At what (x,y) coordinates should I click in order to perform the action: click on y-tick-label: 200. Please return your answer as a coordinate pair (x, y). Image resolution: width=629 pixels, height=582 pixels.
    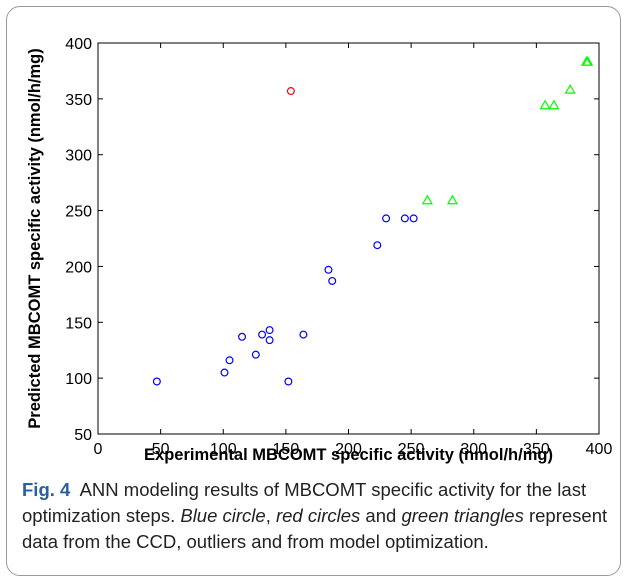
    Looking at the image, I should click on (78, 267).